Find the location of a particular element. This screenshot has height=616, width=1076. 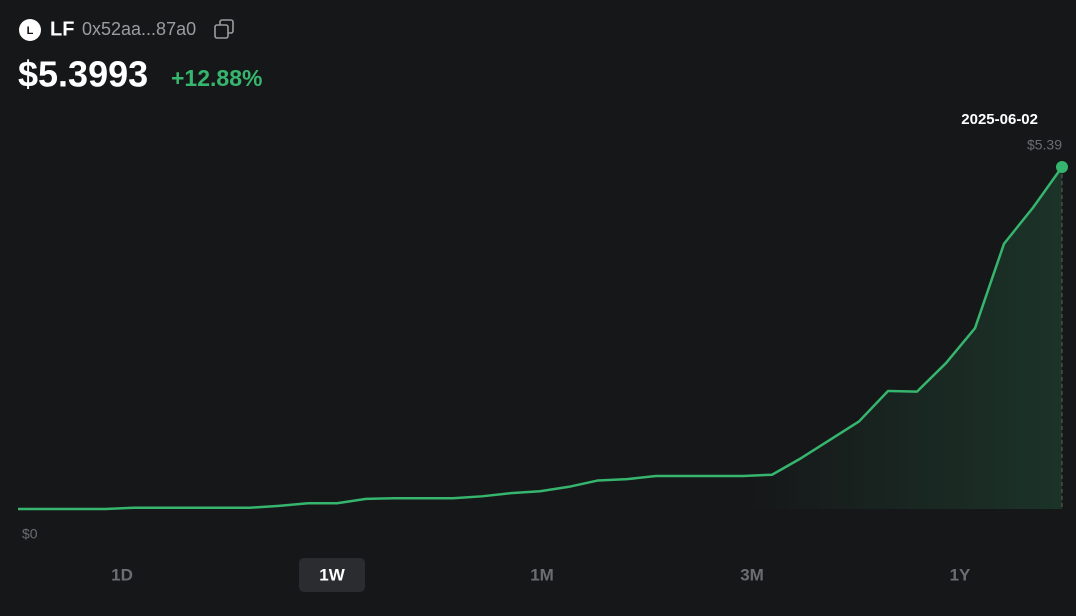

copy-button is located at coordinates (224, 29).